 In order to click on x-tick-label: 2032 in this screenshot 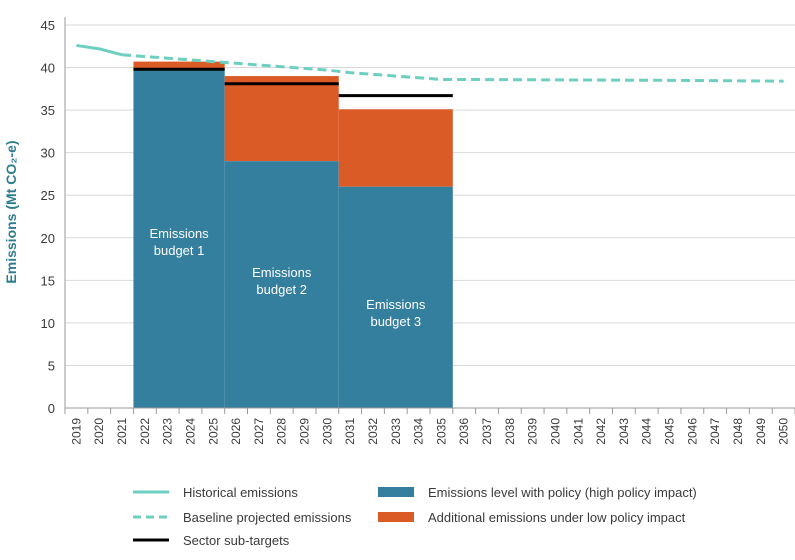, I will do `click(373, 431)`.